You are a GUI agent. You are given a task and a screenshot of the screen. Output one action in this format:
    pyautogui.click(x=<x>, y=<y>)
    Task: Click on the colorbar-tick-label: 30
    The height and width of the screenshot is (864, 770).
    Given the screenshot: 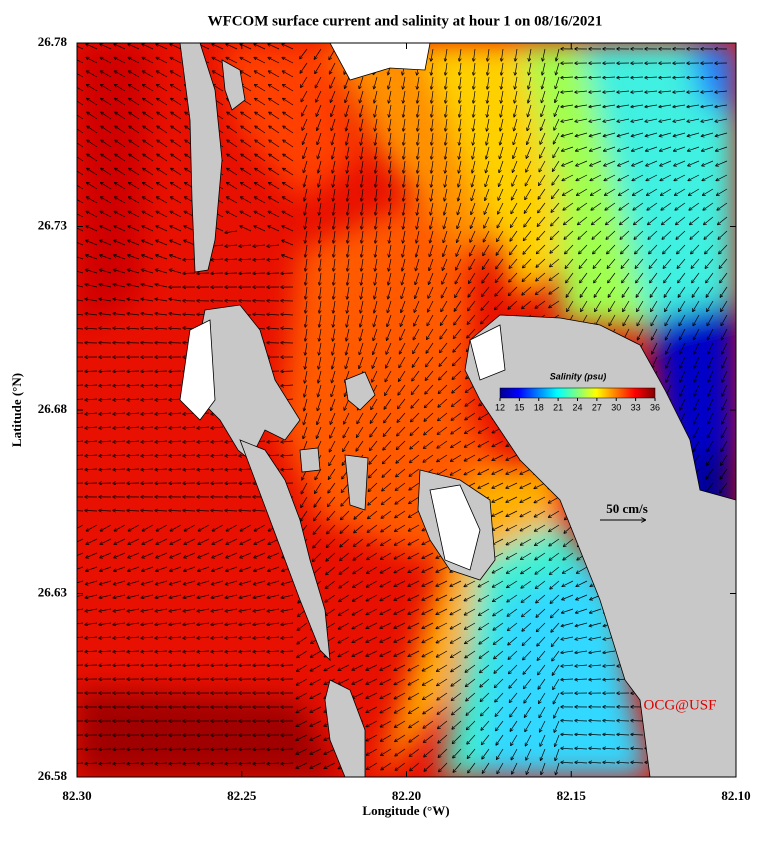 What is the action you would take?
    pyautogui.click(x=616, y=407)
    